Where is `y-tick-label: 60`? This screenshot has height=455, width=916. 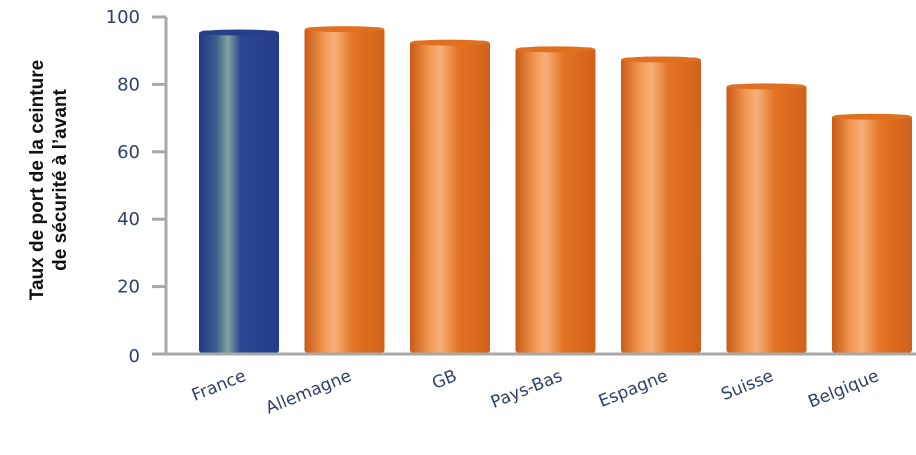
y-tick-label: 60 is located at coordinates (128, 152).